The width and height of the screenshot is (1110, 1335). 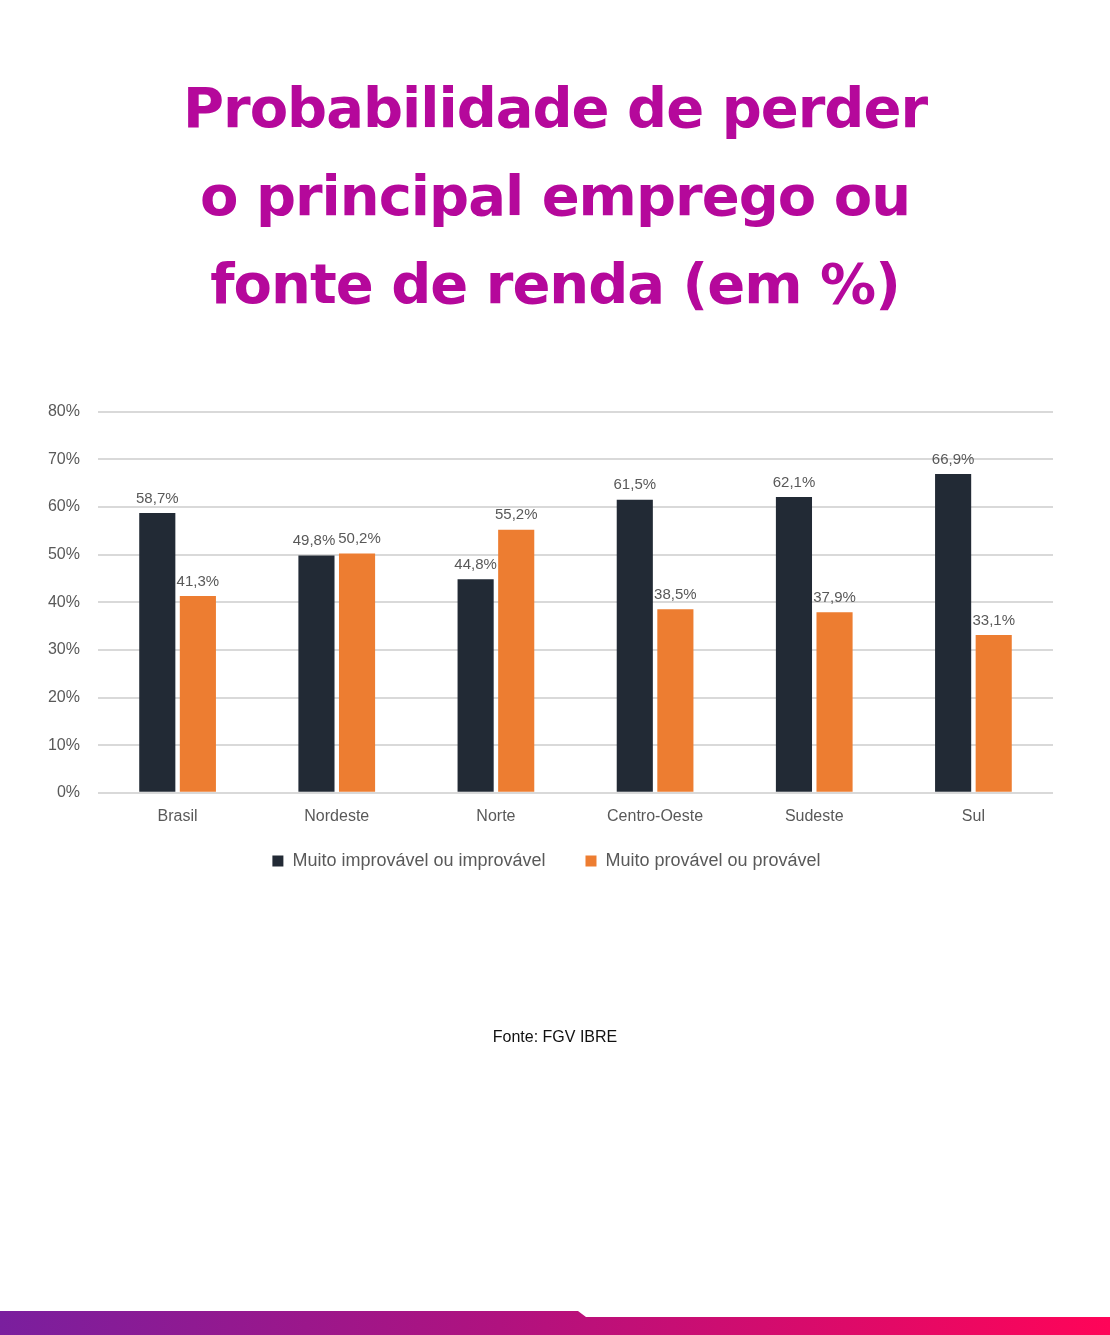 What do you see at coordinates (63, 649) in the screenshot?
I see `y-tick-label: 30%` at bounding box center [63, 649].